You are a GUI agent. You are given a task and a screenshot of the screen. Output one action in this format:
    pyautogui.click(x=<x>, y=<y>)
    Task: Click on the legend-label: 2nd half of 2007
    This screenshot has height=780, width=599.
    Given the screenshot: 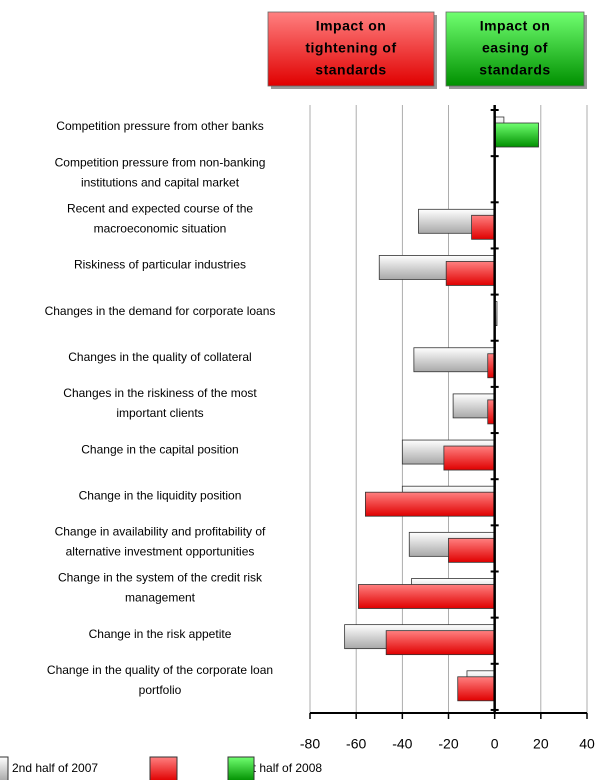 What is the action you would take?
    pyautogui.click(x=55, y=768)
    